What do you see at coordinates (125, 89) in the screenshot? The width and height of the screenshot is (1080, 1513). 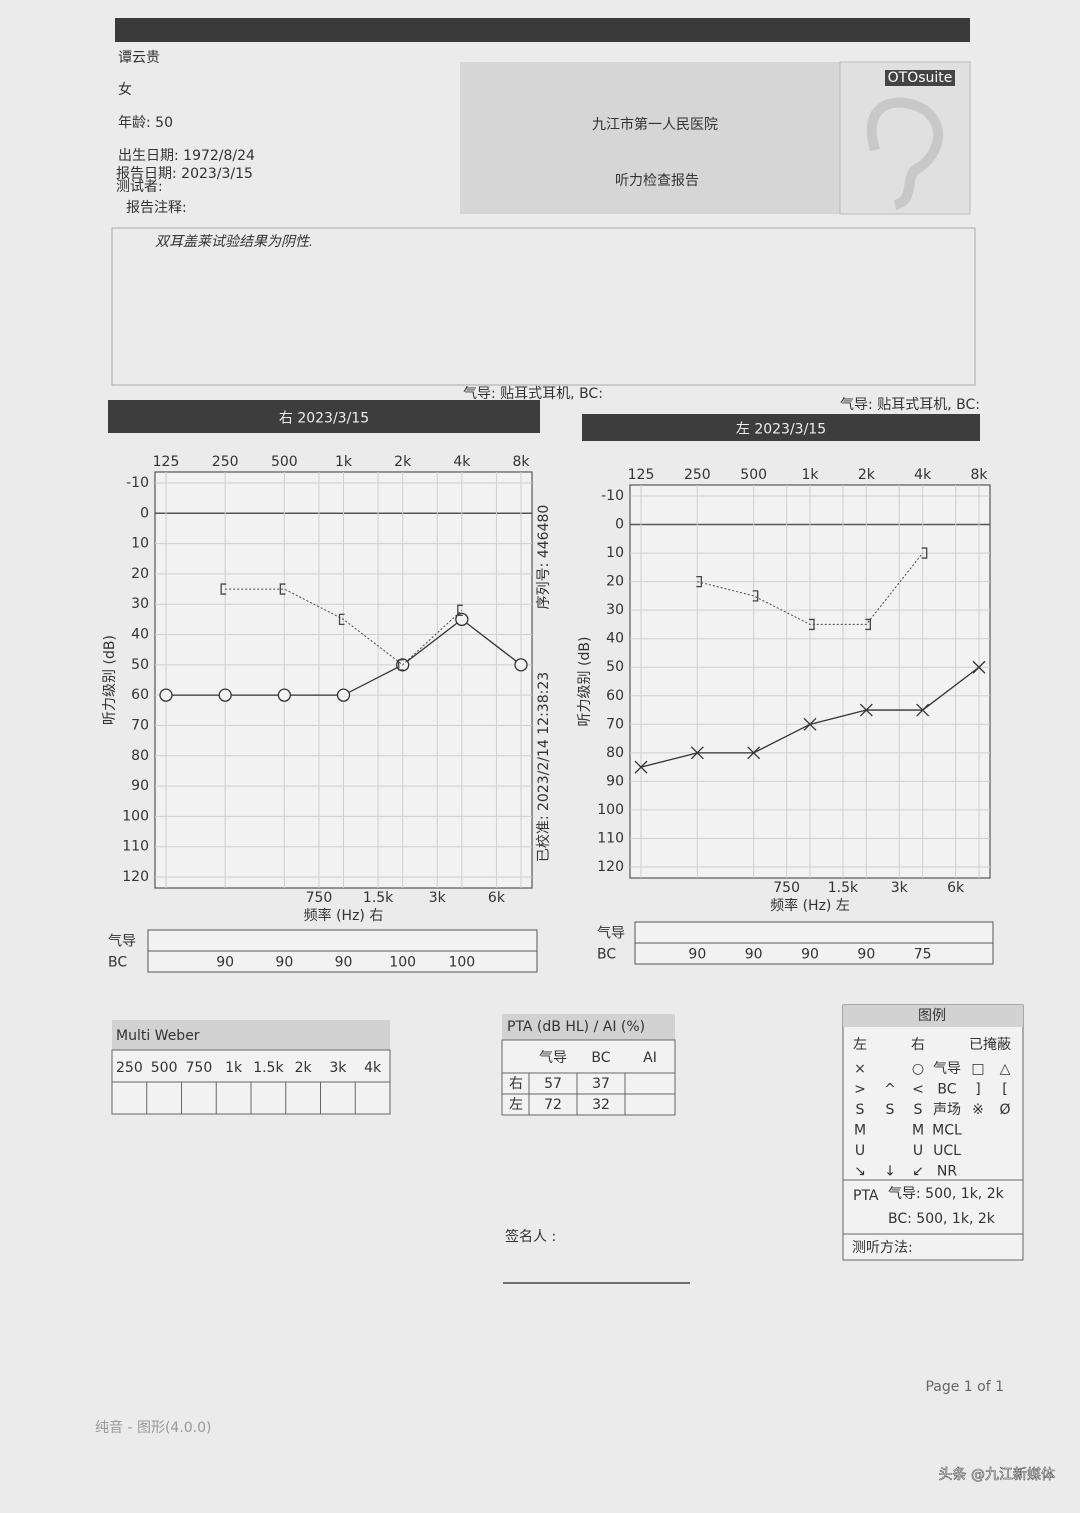 I see `patient-sex: 女` at bounding box center [125, 89].